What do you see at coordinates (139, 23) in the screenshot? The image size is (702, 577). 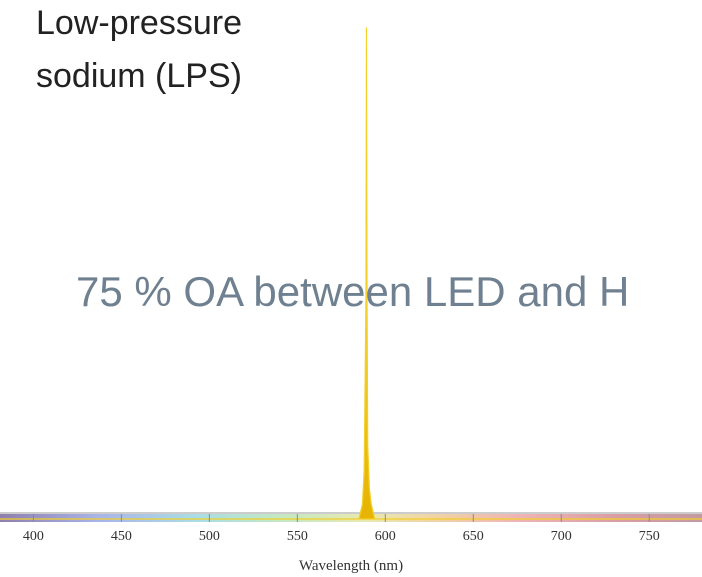 I see `chart-title-line-1: Low-pressure` at bounding box center [139, 23].